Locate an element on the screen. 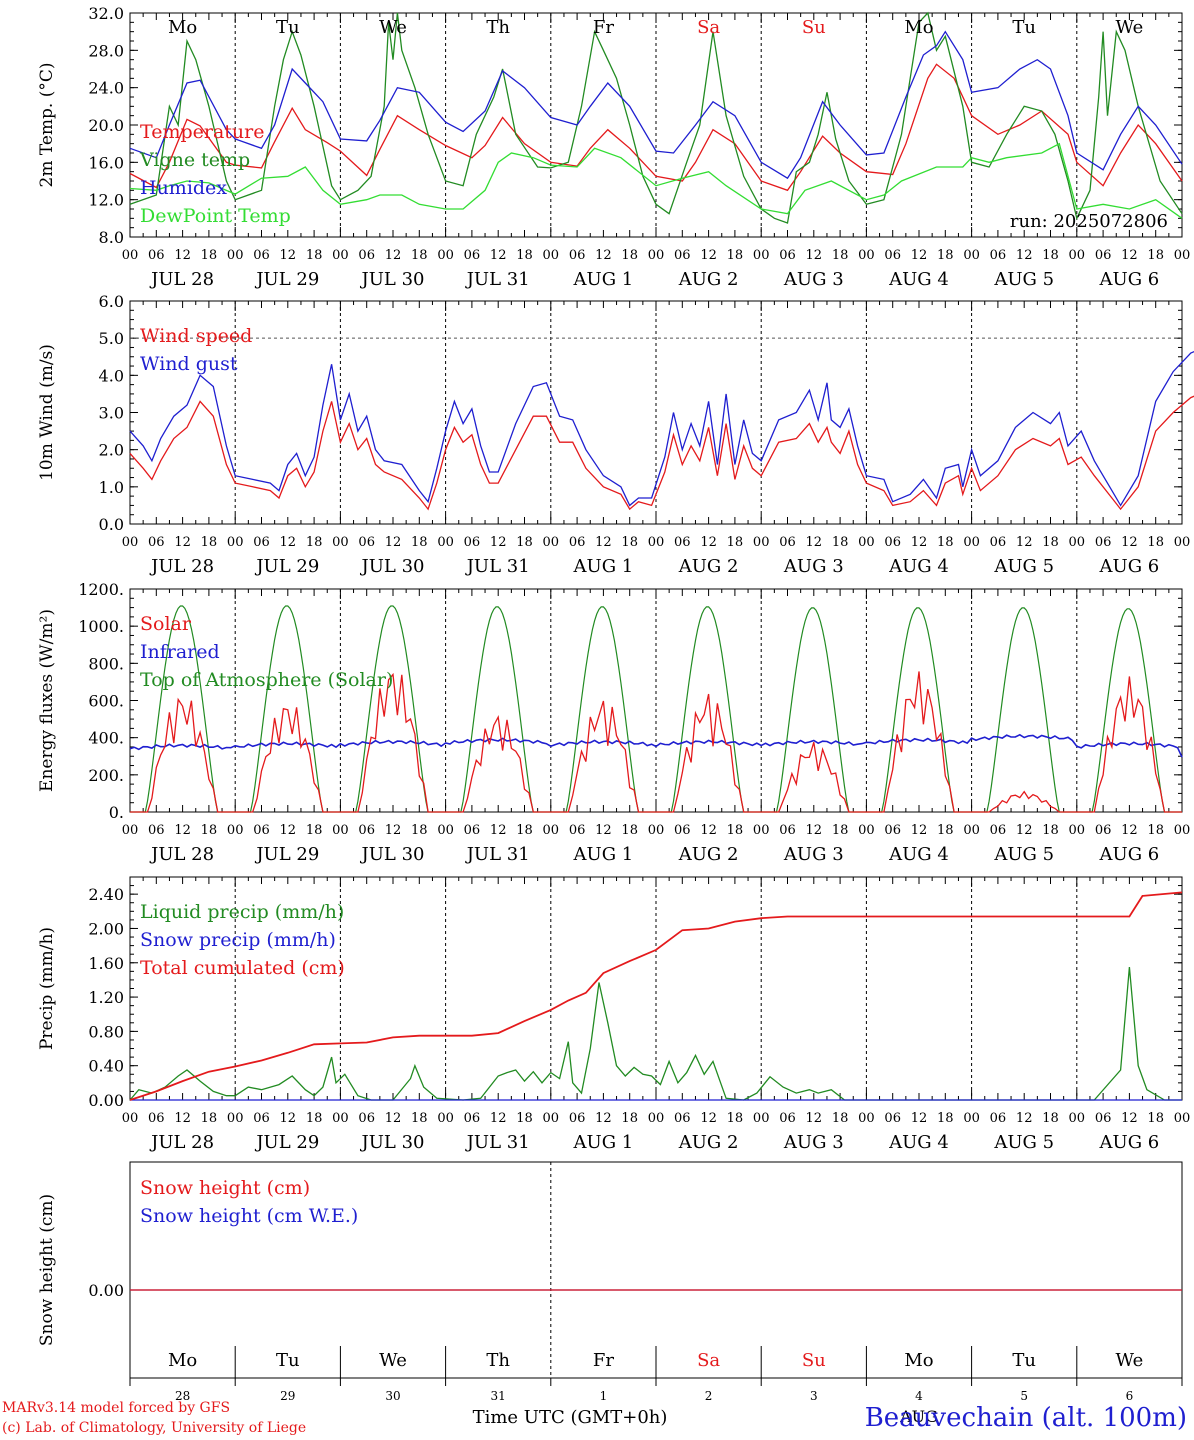 Image resolution: width=1194 pixels, height=1440 pixels. legend-entry: Wind speed is located at coordinates (196, 336).